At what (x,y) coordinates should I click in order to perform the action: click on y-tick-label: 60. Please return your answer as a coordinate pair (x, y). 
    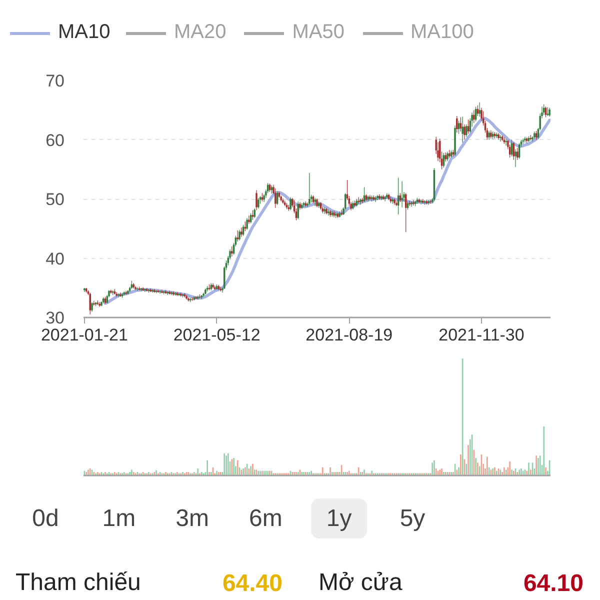
    Looking at the image, I should click on (55, 140).